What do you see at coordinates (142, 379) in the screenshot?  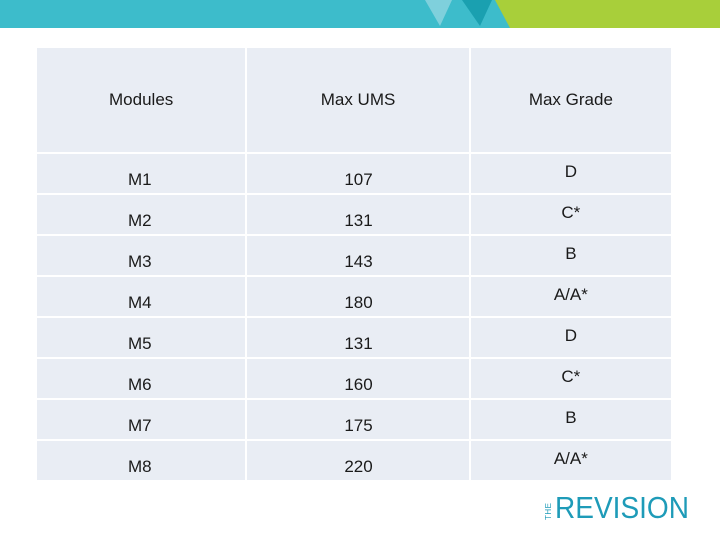 I see `module-cell: M6` at bounding box center [142, 379].